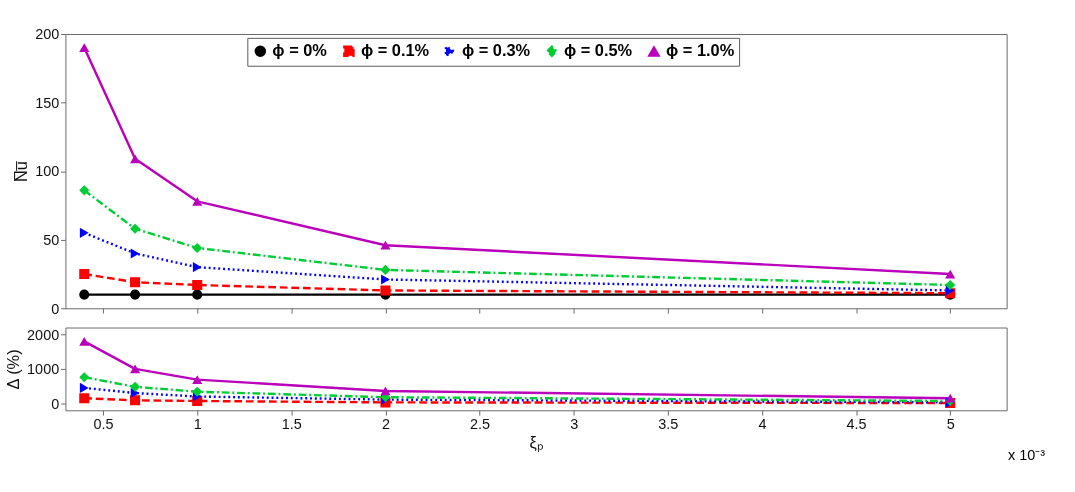 This screenshot has width=1075, height=492. I want to click on y-tick-label: 50, so click(51, 240).